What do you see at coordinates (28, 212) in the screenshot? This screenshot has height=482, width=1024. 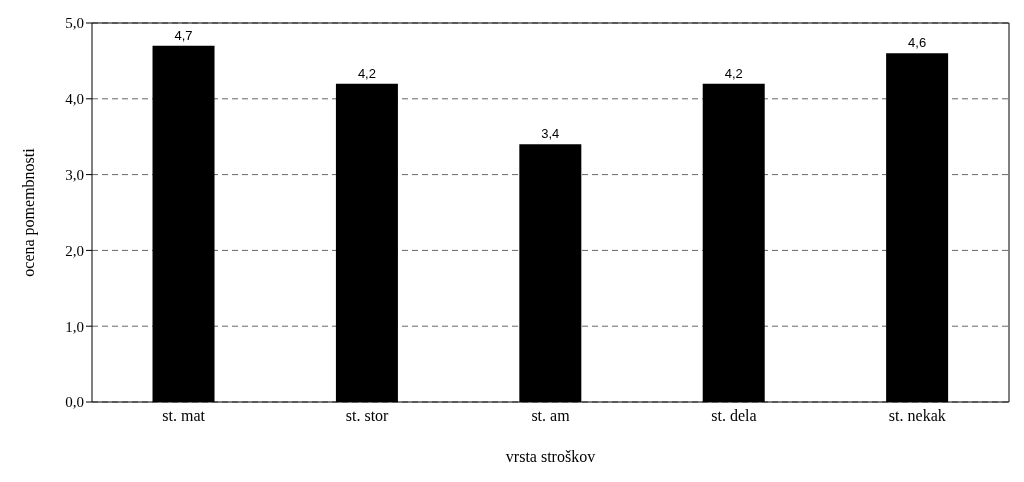 I see `y-axis-title: ocena pomembnosti` at bounding box center [28, 212].